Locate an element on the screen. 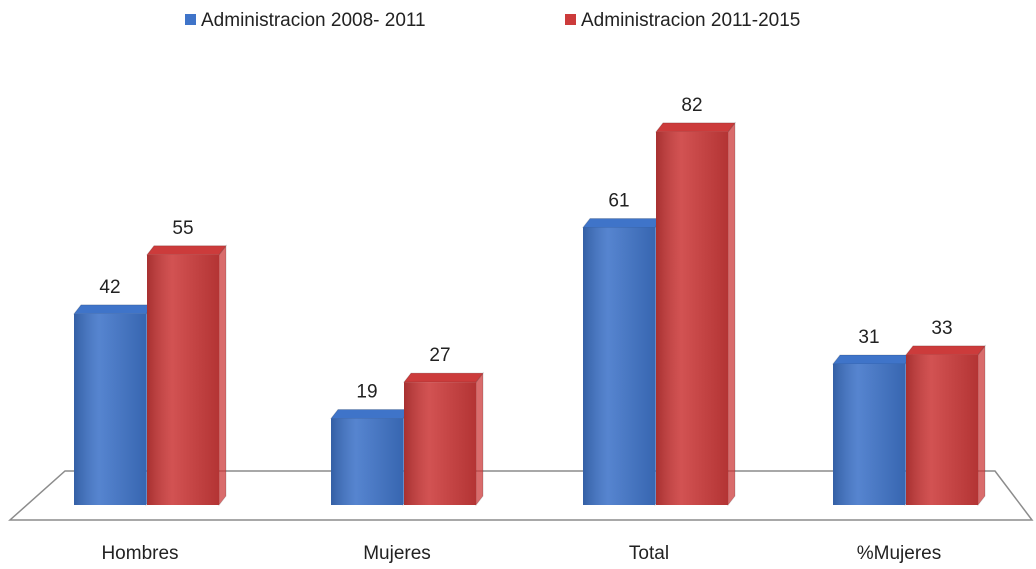 The width and height of the screenshot is (1036, 569). data-label: 31 is located at coordinates (868, 337).